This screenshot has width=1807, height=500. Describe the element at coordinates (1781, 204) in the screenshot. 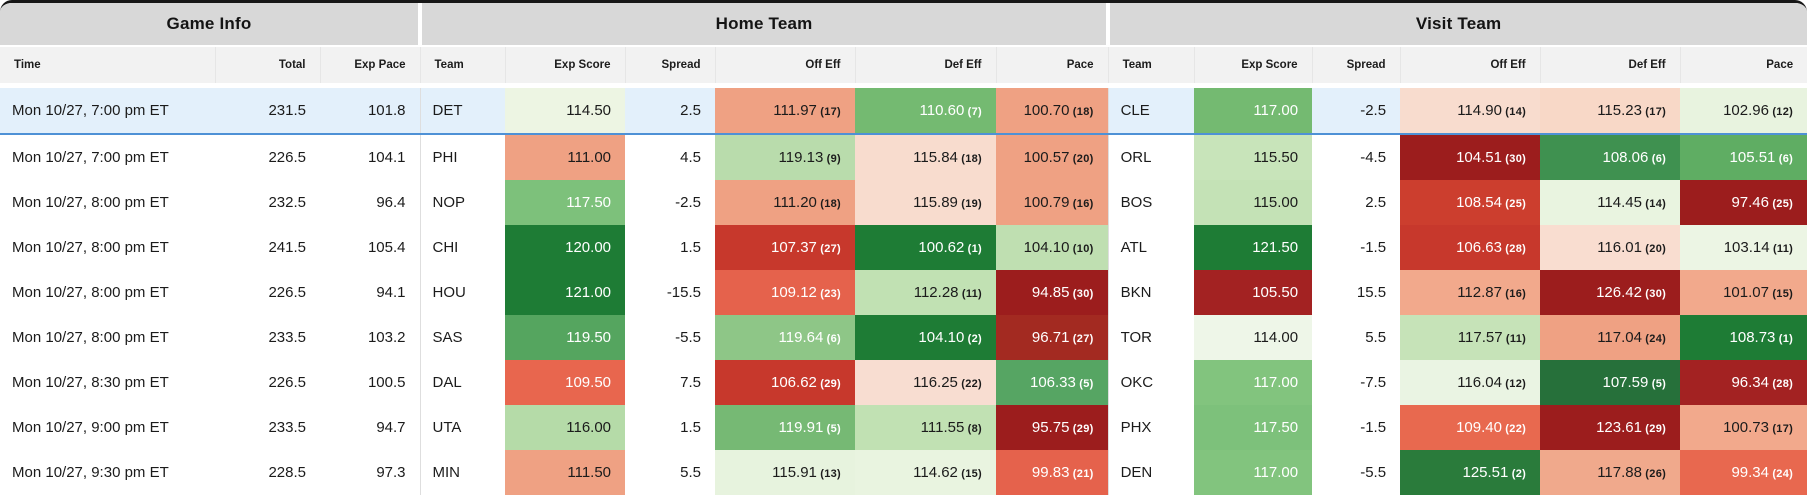

I see `cell-visit-pace-rank: (25)` at that location.